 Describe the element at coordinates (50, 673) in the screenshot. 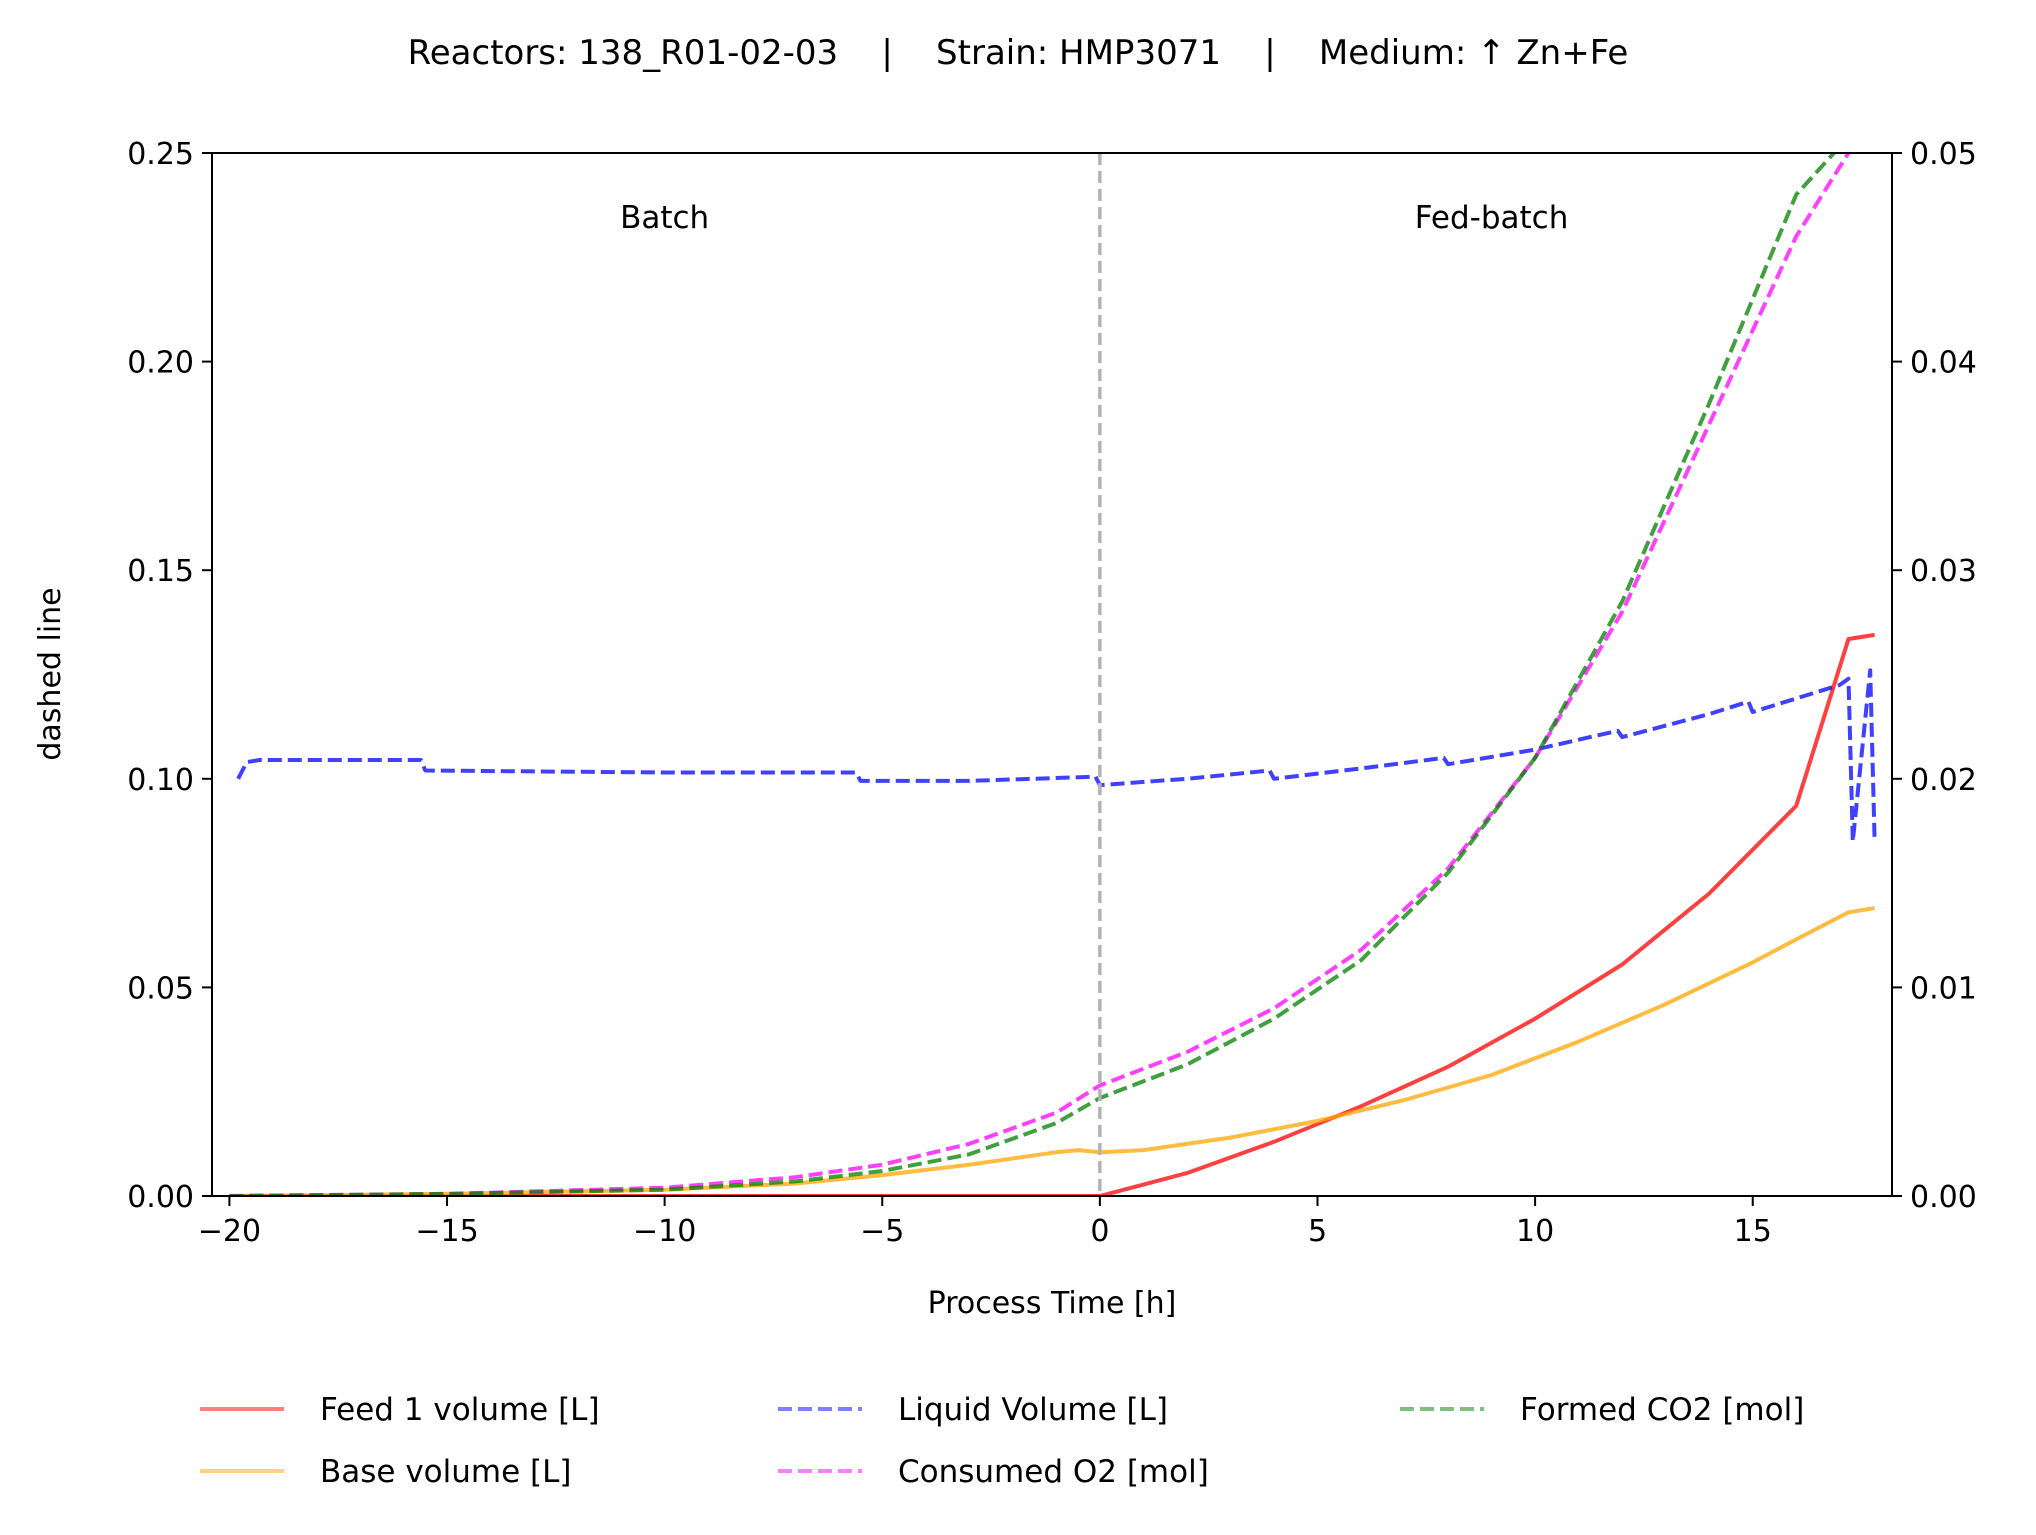

I see `y-axis-label: dashed line` at that location.